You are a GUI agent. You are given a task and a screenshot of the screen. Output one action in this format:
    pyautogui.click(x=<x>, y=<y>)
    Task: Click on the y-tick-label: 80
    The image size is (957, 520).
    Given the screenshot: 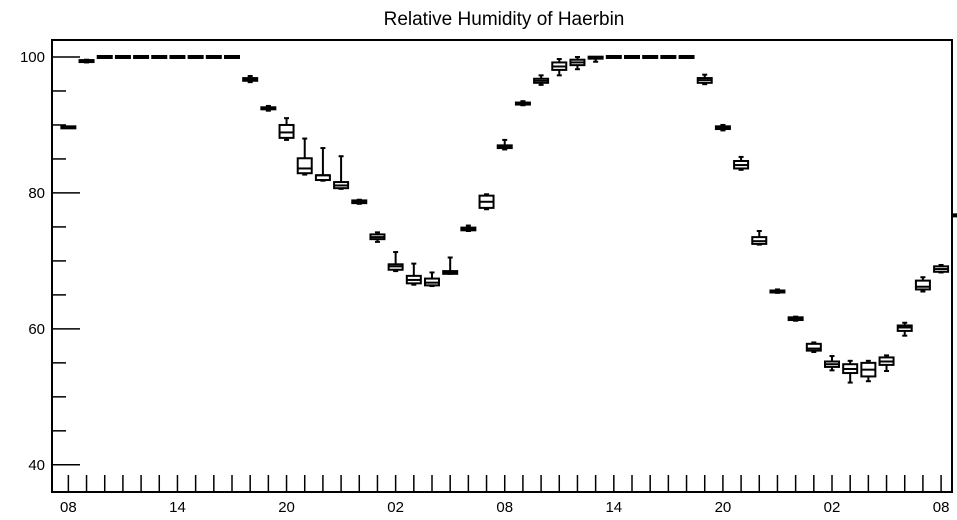 What is the action you would take?
    pyautogui.click(x=36, y=193)
    